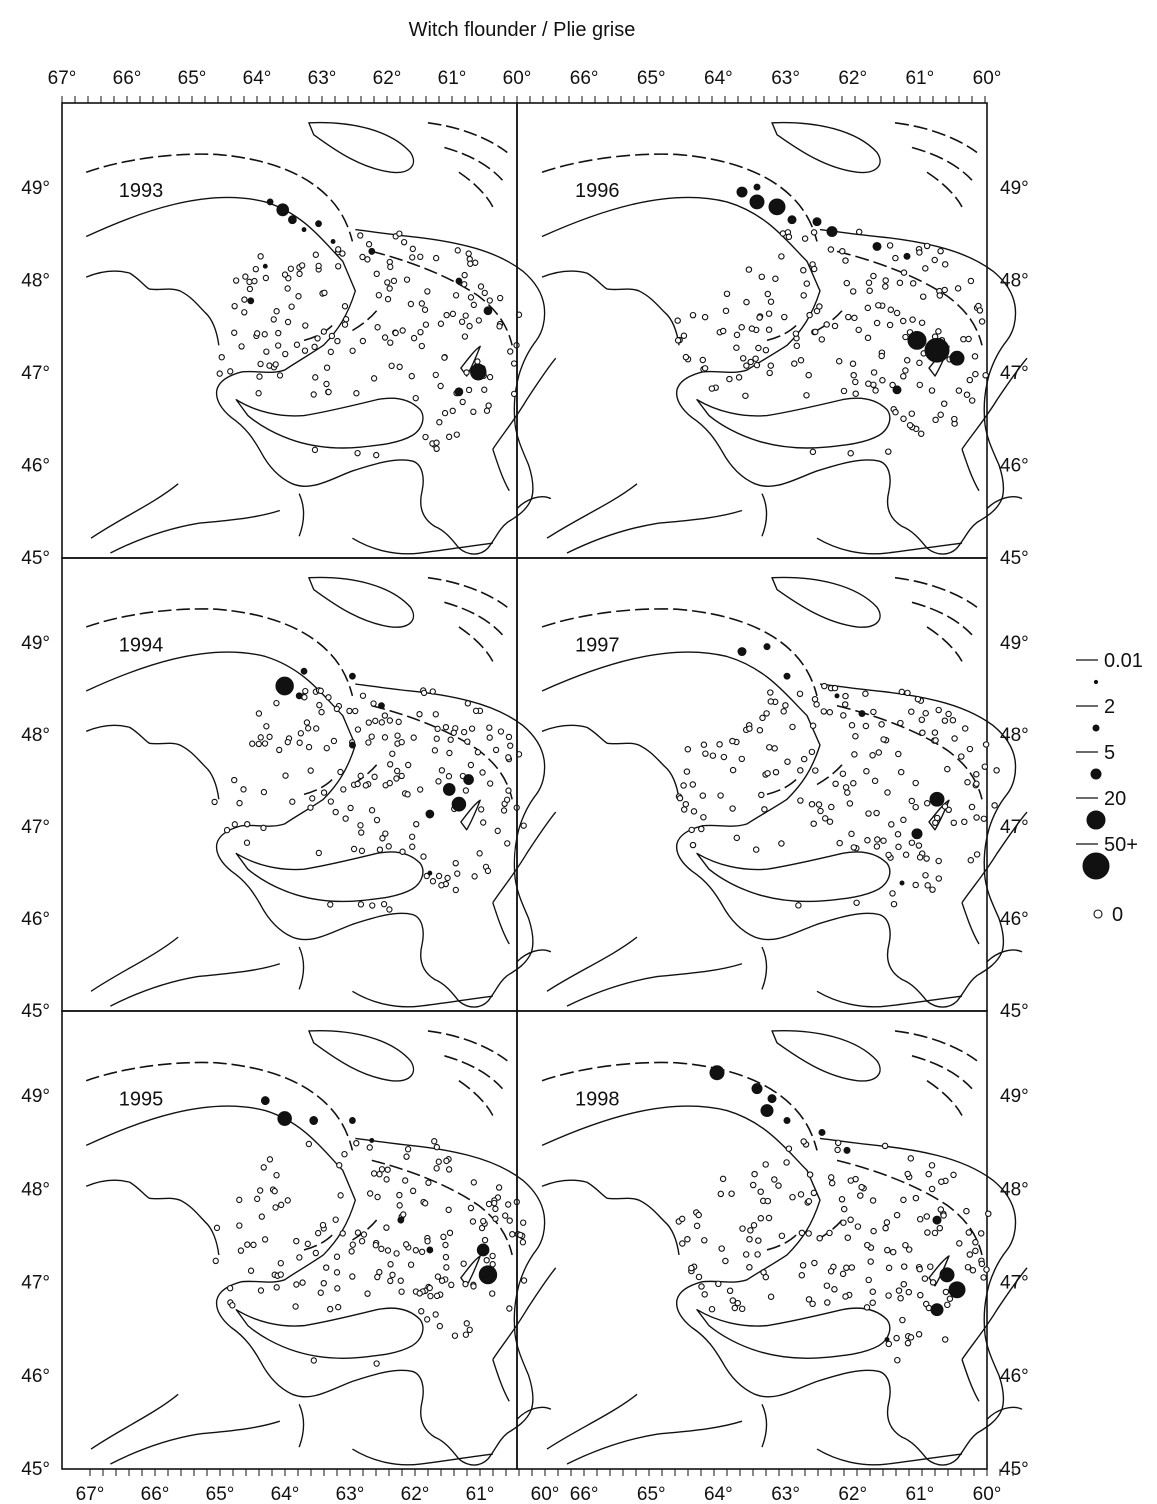  What do you see at coordinates (772, 330) in the screenshot?
I see `map-panel-1996: 1996` at bounding box center [772, 330].